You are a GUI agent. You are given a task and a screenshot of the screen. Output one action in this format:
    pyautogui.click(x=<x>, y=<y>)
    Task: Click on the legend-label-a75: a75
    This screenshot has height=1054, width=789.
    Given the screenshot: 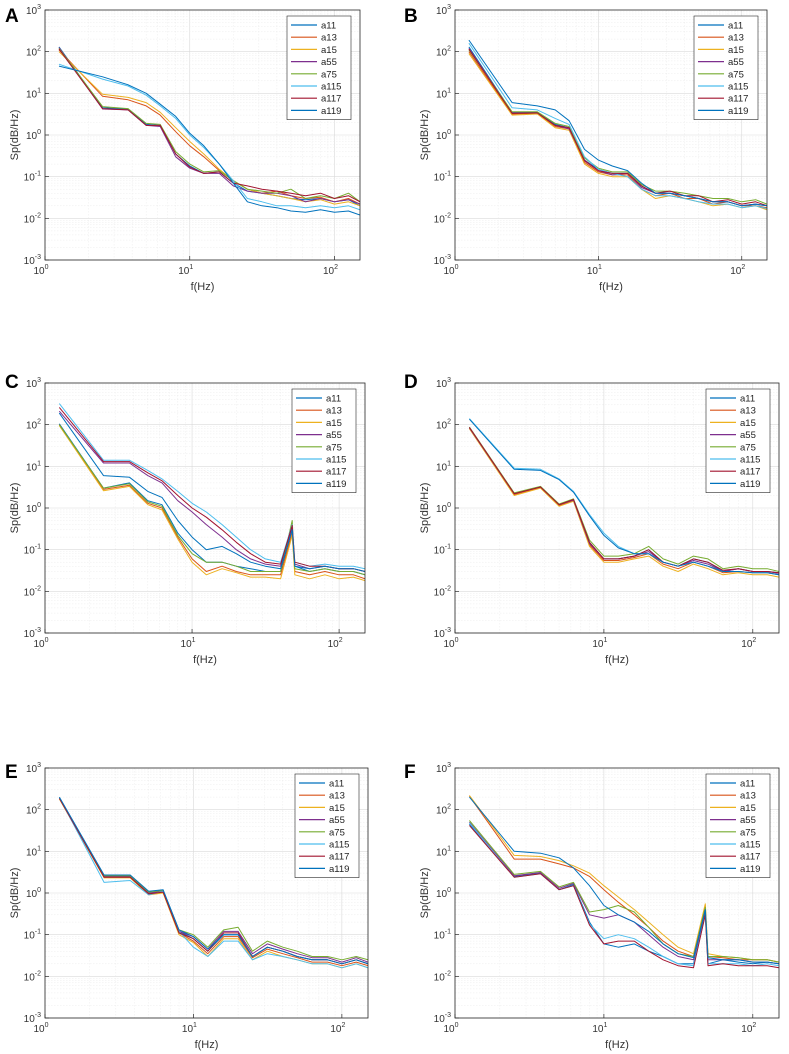 What is the action you would take?
    pyautogui.click(x=337, y=832)
    